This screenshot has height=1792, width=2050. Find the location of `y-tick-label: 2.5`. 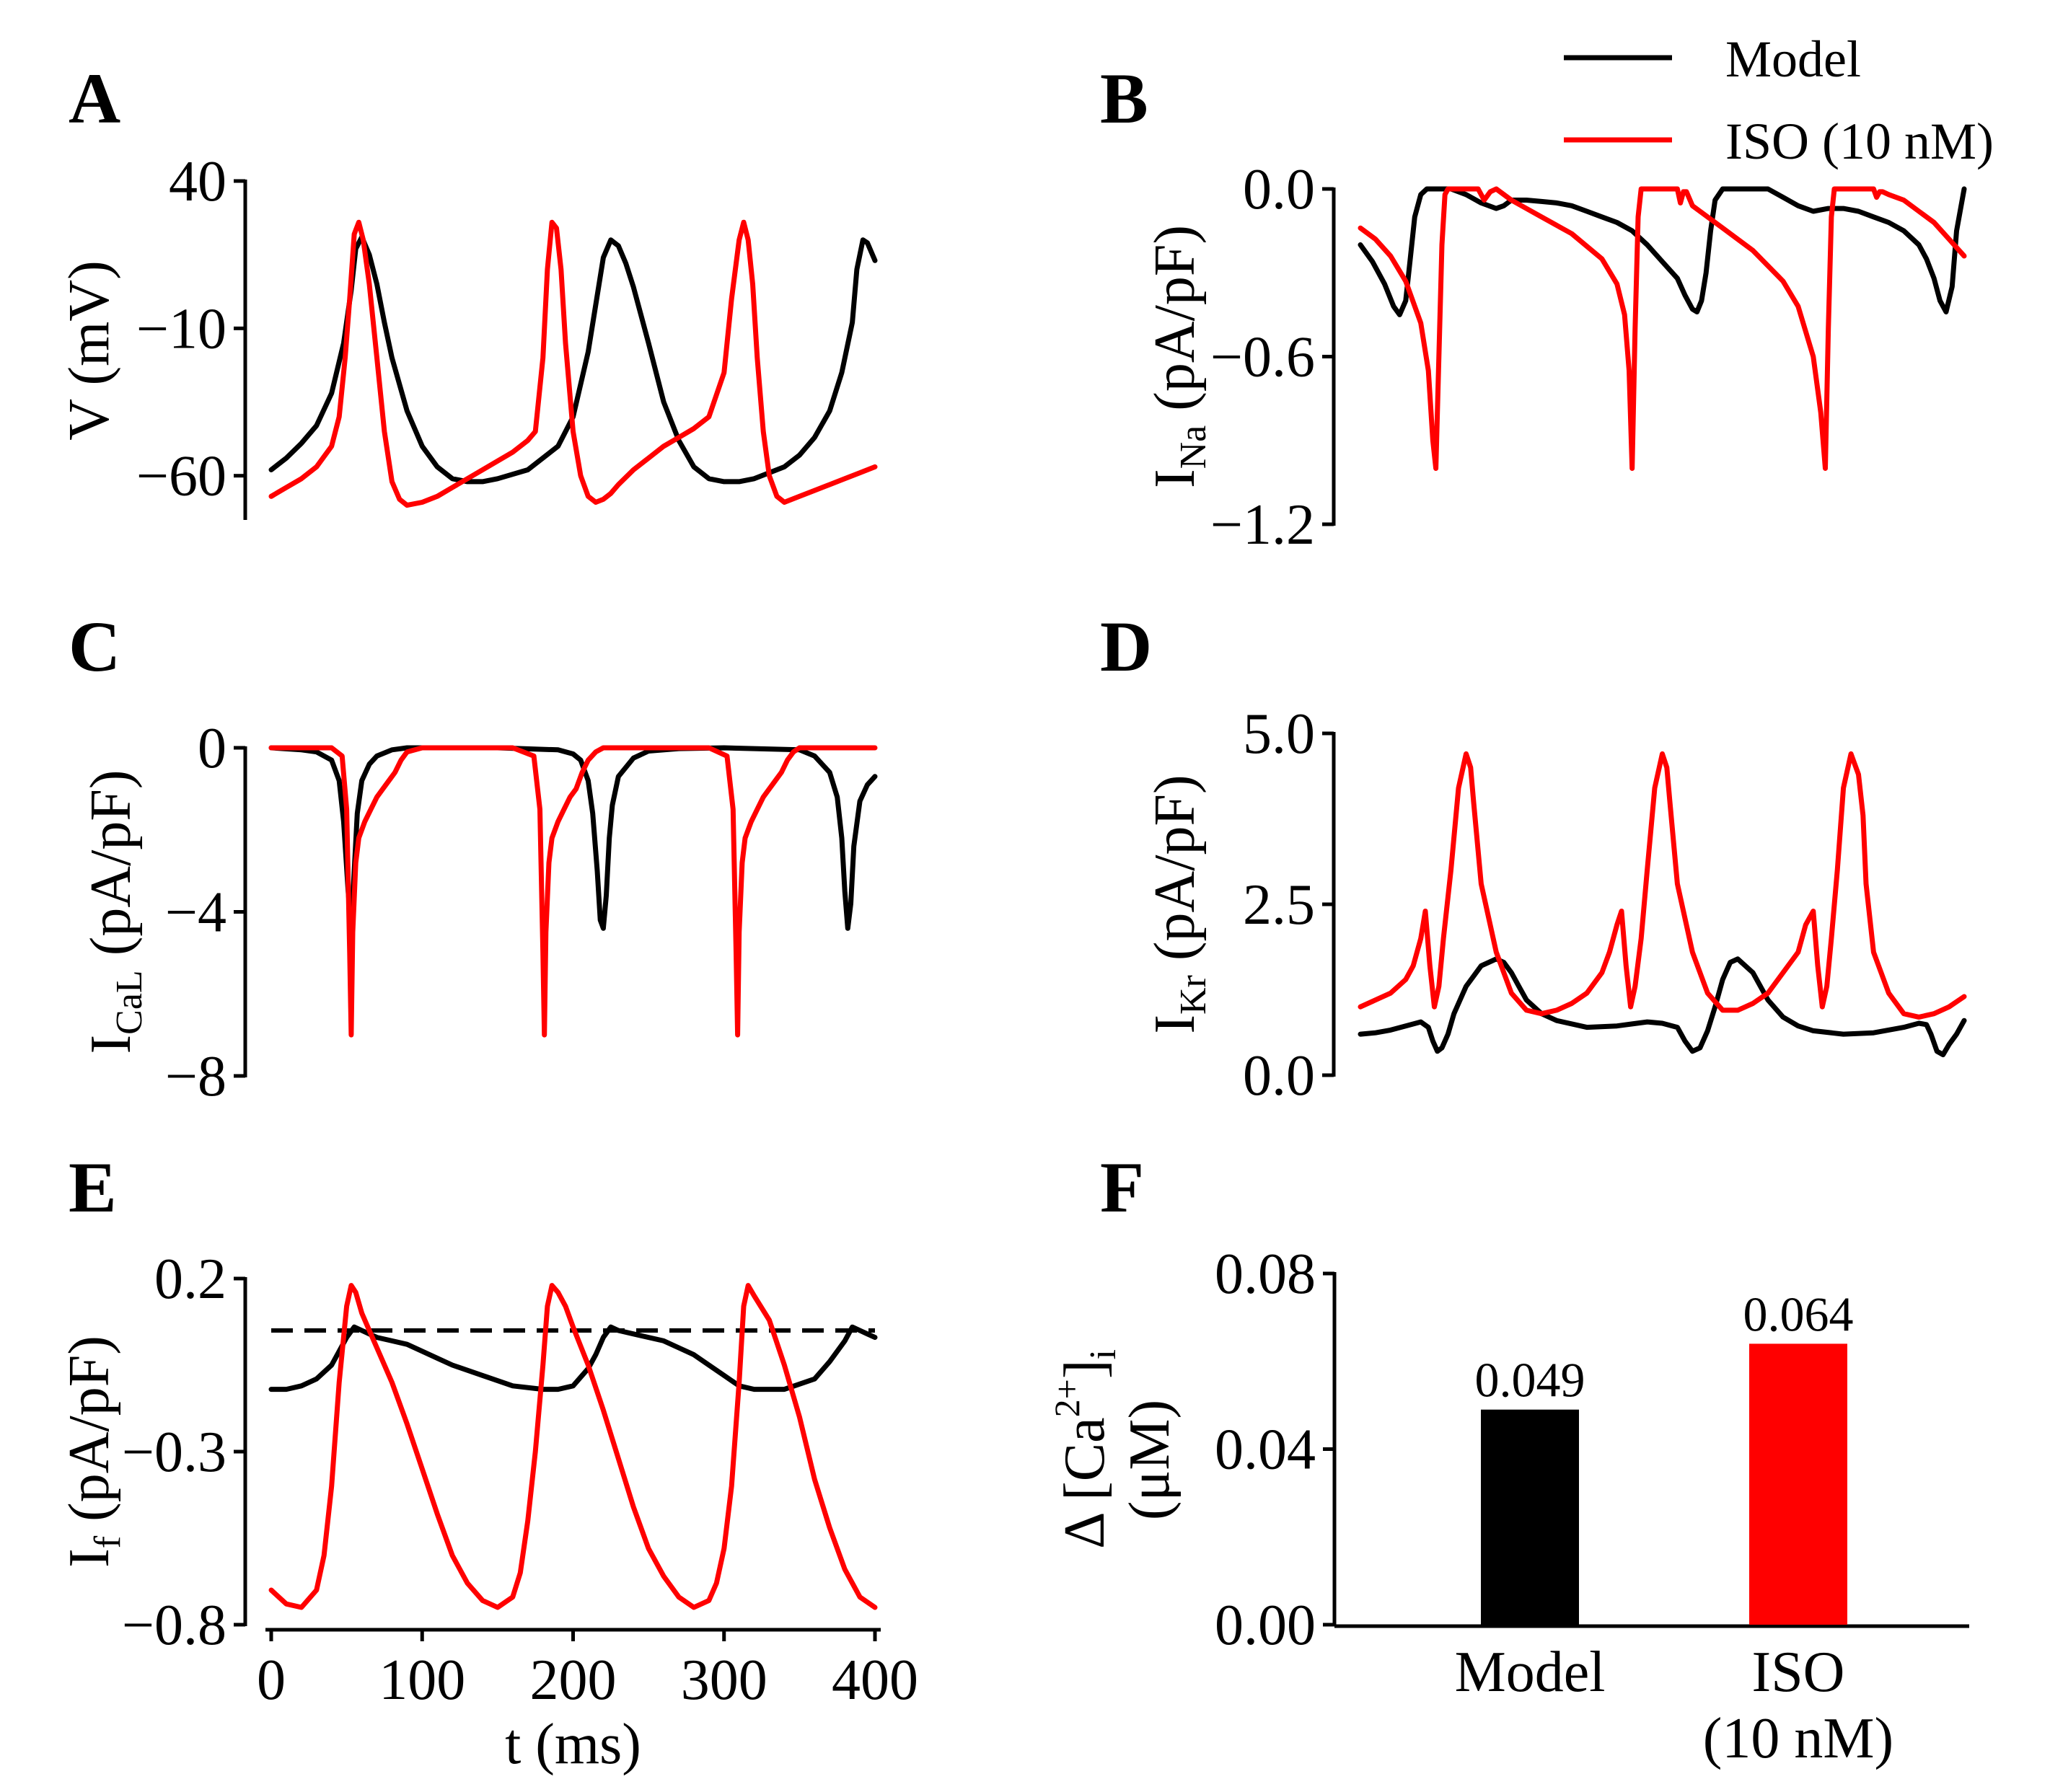

y-tick-label: 2.5 is located at coordinates (1279, 905).